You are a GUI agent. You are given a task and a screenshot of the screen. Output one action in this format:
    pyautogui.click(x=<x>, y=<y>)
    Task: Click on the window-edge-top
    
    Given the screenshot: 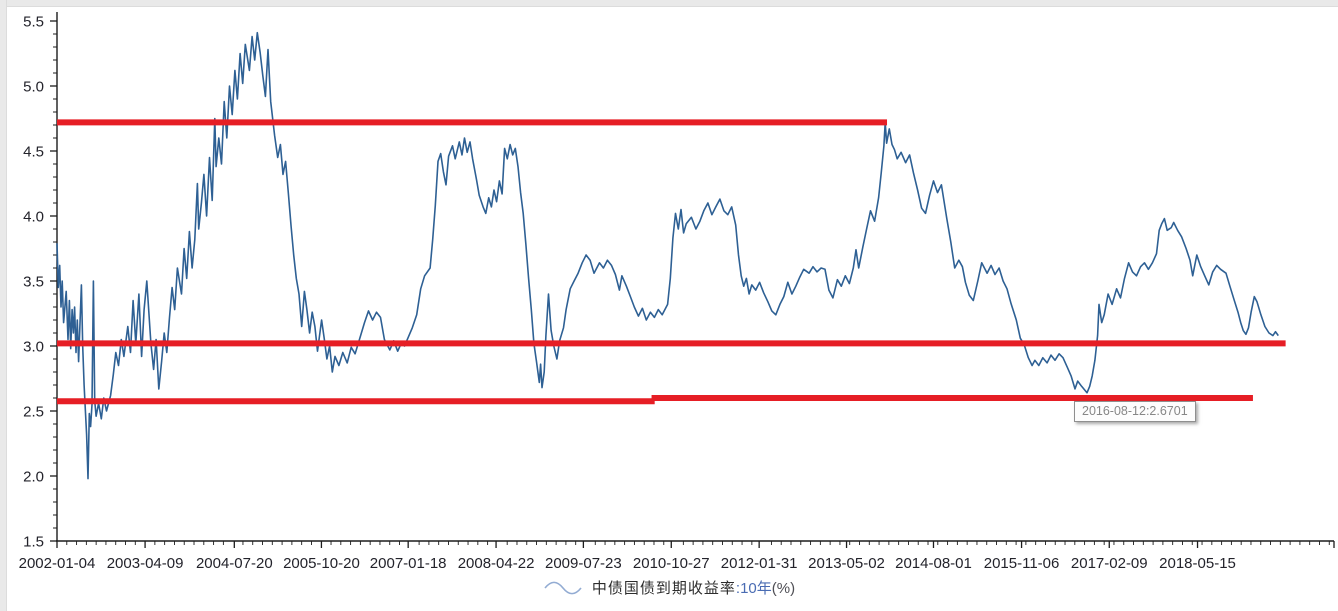 What is the action you would take?
    pyautogui.click(x=669, y=3)
    